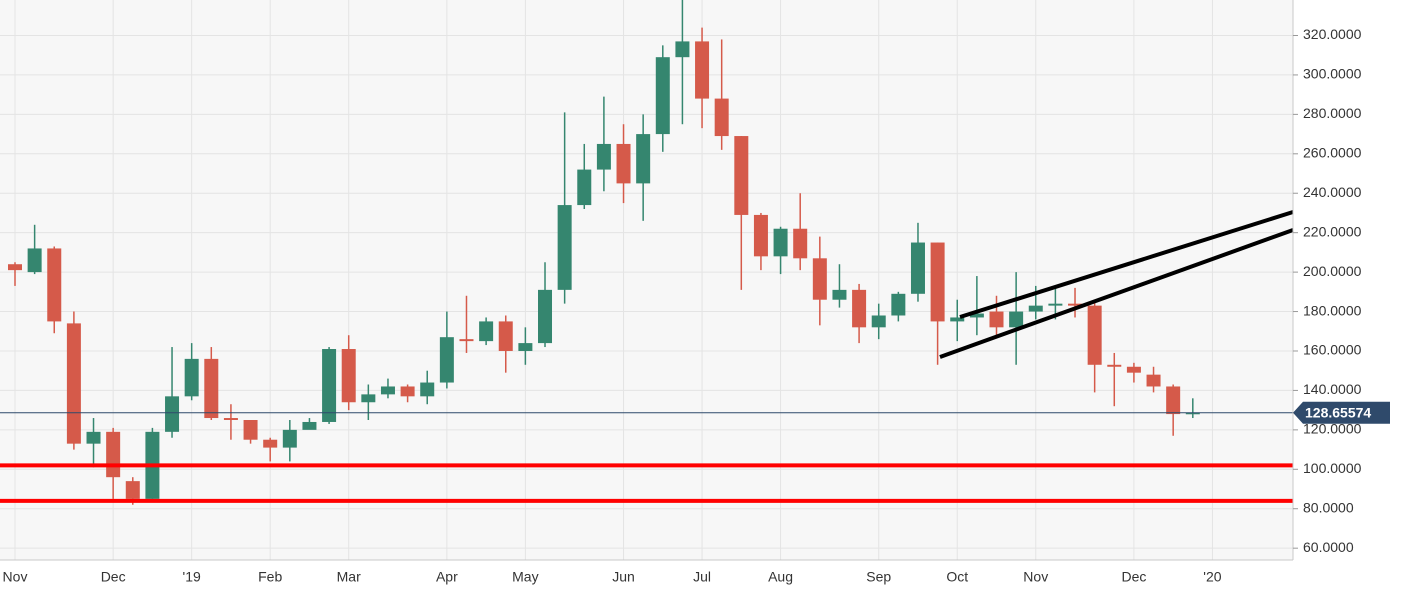  Describe the element at coordinates (646, 457) in the screenshot. I see `overlays` at that location.